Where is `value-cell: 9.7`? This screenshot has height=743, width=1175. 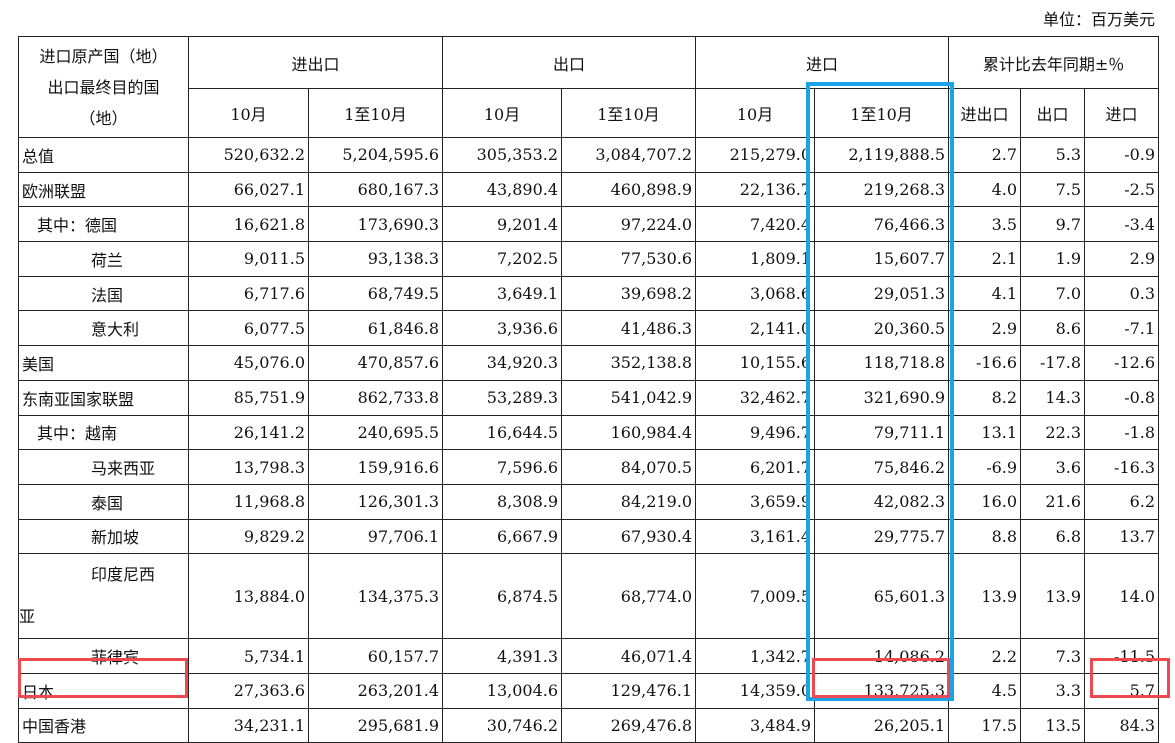
value-cell: 9.7 is located at coordinates (1053, 224).